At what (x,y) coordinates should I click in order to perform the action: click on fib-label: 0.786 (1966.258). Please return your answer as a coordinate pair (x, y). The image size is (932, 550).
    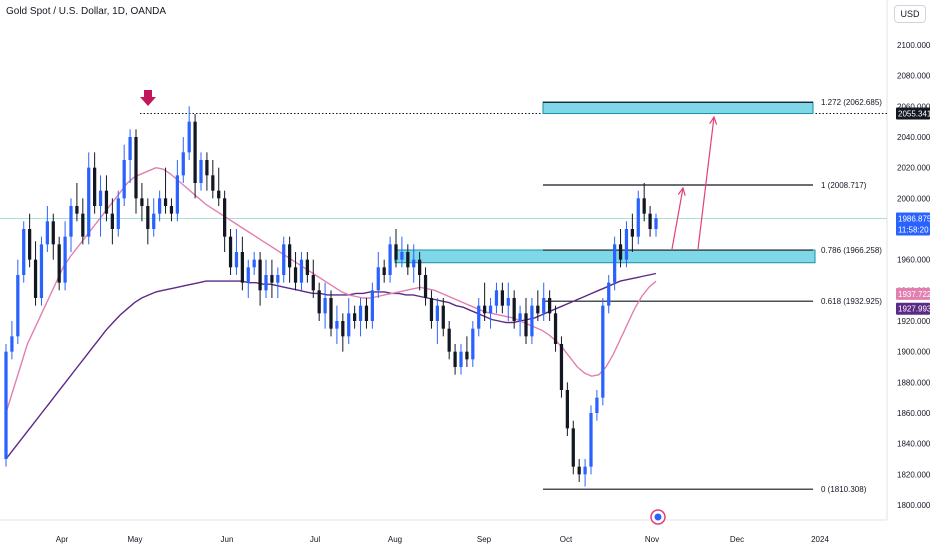
    Looking at the image, I should click on (851, 250).